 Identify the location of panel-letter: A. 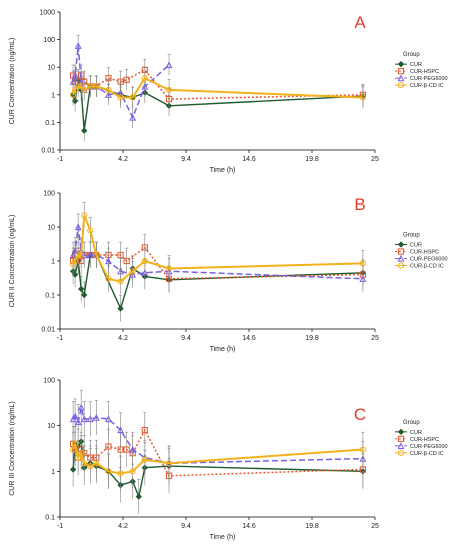
(360, 22).